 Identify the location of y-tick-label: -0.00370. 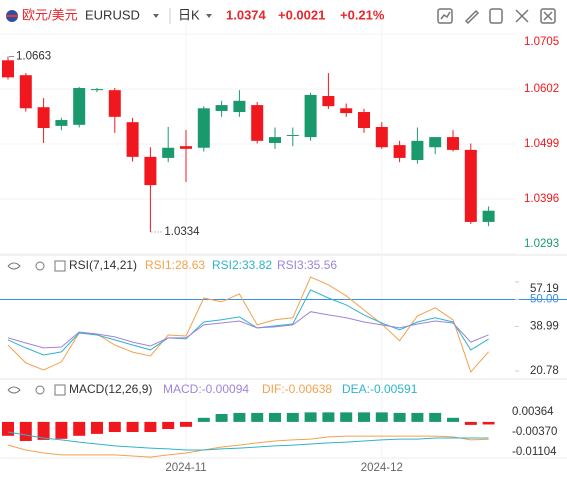
(534, 432).